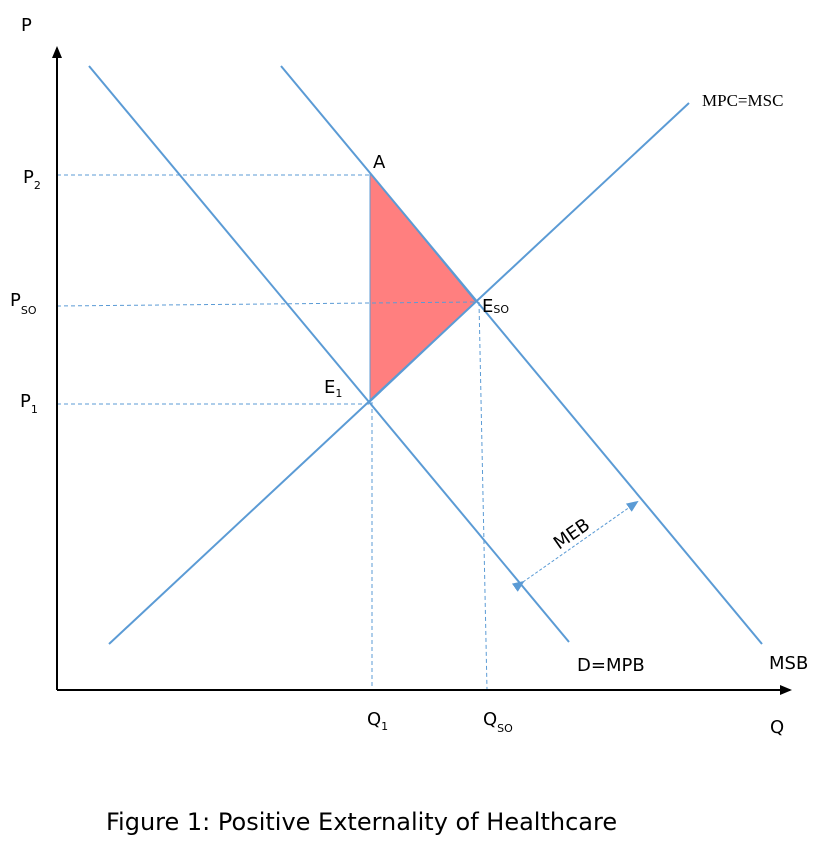 The height and width of the screenshot is (842, 824). I want to click on demand-curve-label: D=MPB, so click(611, 665).